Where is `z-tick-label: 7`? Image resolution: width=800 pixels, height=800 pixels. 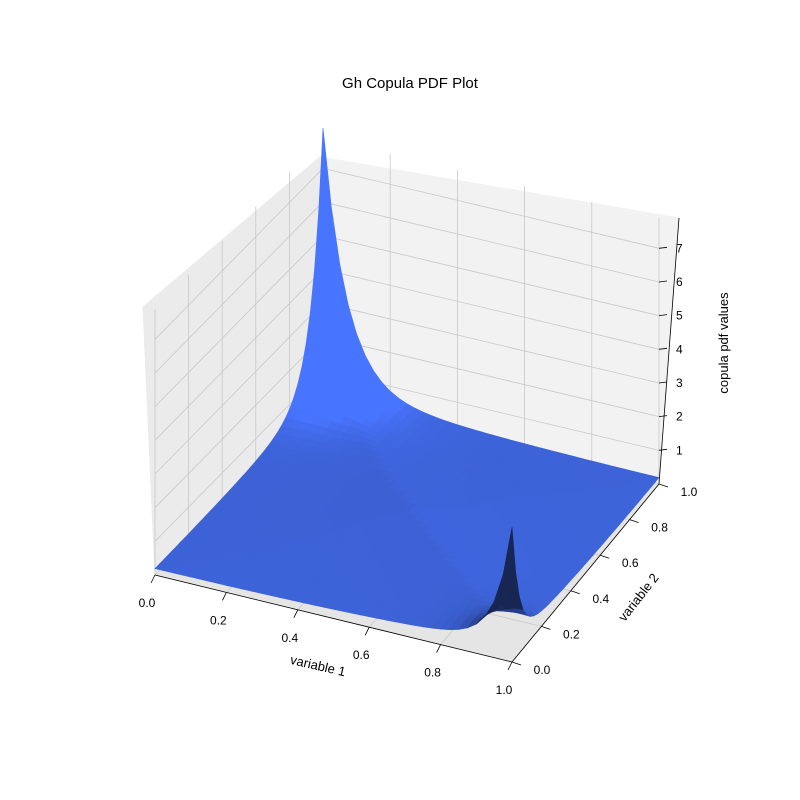
z-tick-label: 7 is located at coordinates (679, 248).